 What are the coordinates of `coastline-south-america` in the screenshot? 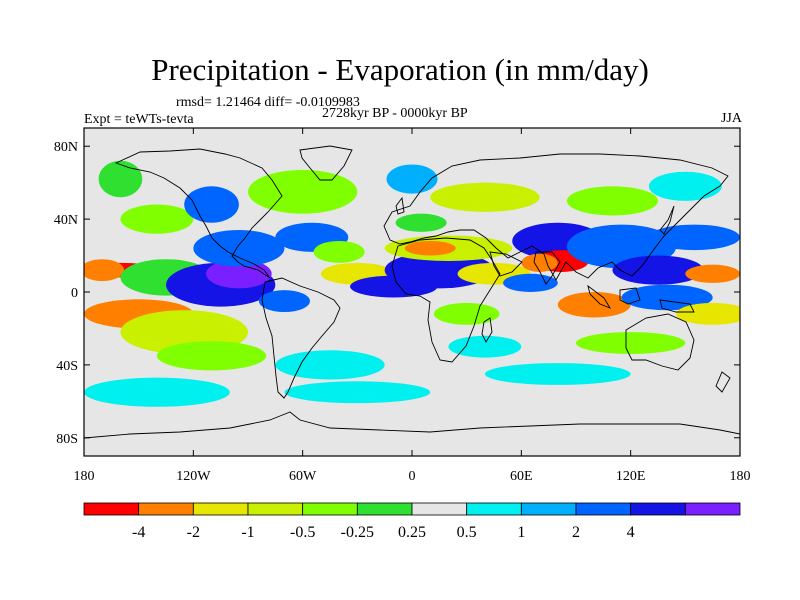 It's located at (301, 338).